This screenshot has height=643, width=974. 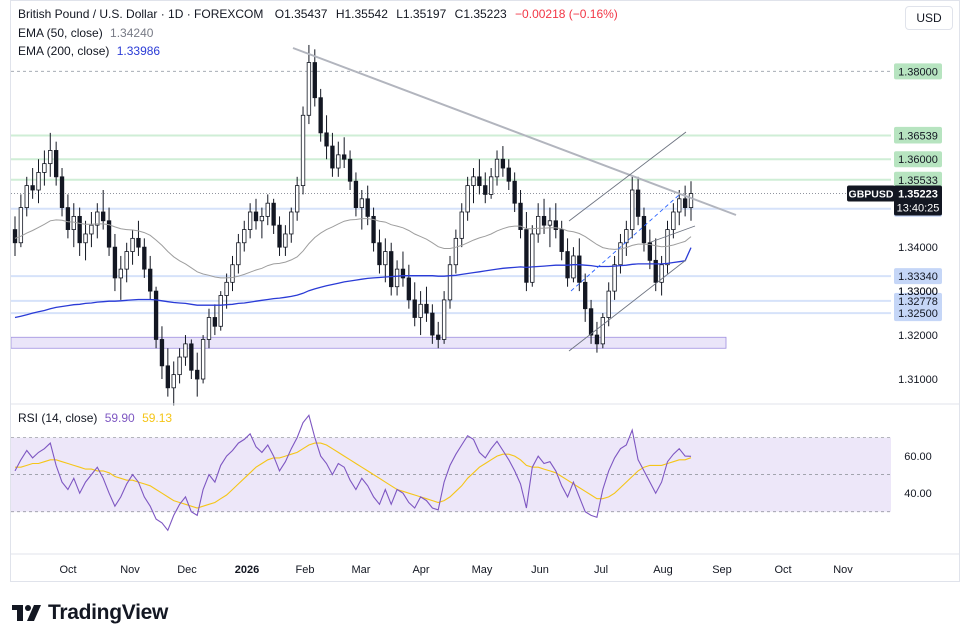 I want to click on rsi-tick-1: 40.00, so click(x=918, y=494).